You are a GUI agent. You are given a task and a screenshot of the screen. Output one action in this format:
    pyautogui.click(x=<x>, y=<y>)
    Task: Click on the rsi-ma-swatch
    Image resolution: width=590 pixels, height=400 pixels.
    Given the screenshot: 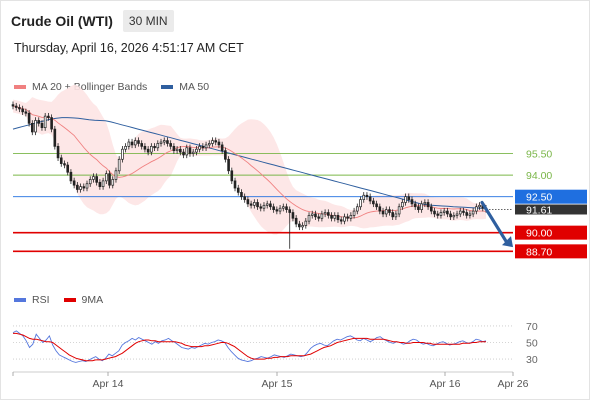 What is the action you would take?
    pyautogui.click(x=69, y=300)
    